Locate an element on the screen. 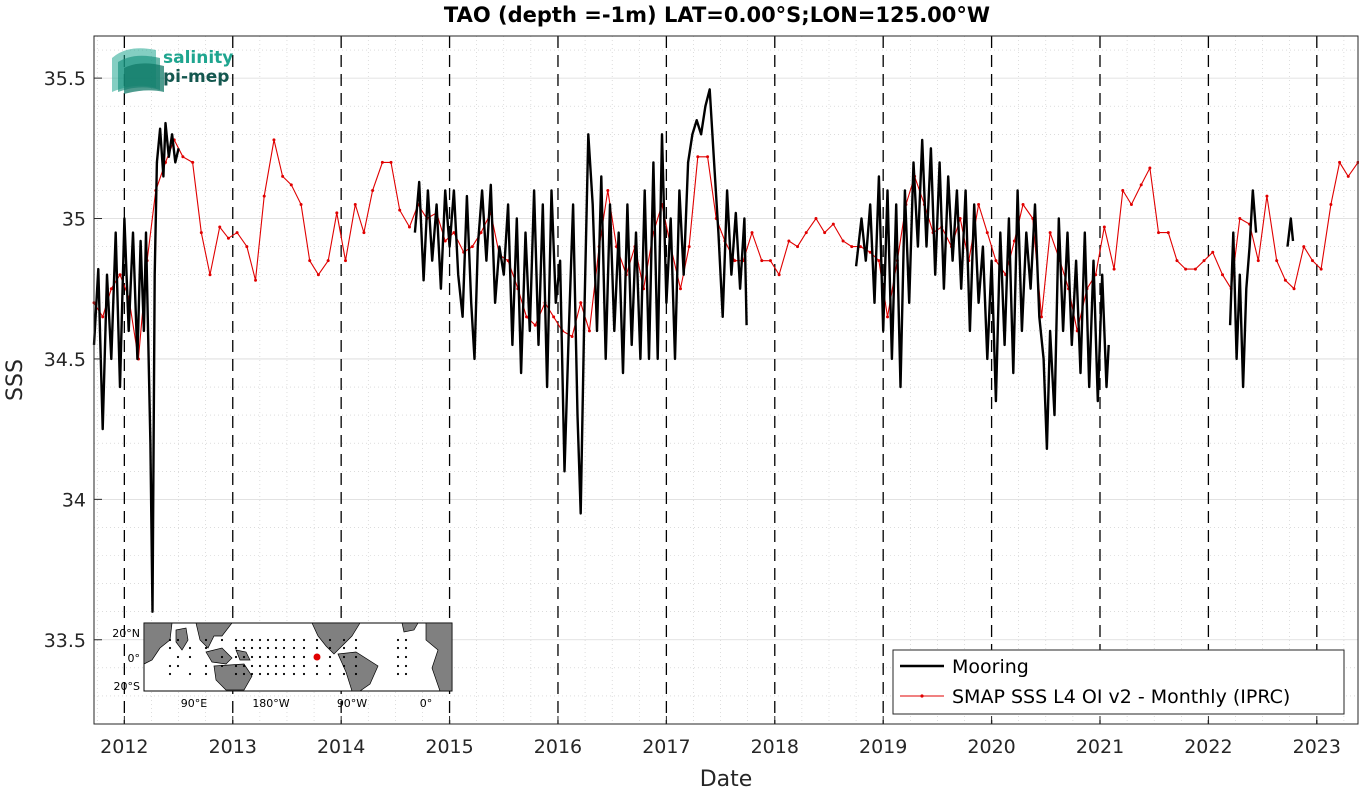 This screenshot has width=1359, height=790. legend-label-mooring: Mooring is located at coordinates (990, 667).